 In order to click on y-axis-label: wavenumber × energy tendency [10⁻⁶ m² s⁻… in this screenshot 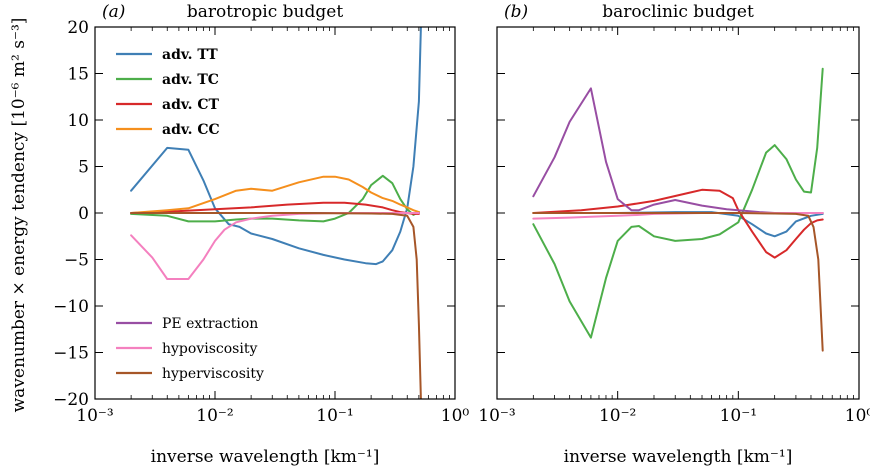, I will do `click(19, 215)`.